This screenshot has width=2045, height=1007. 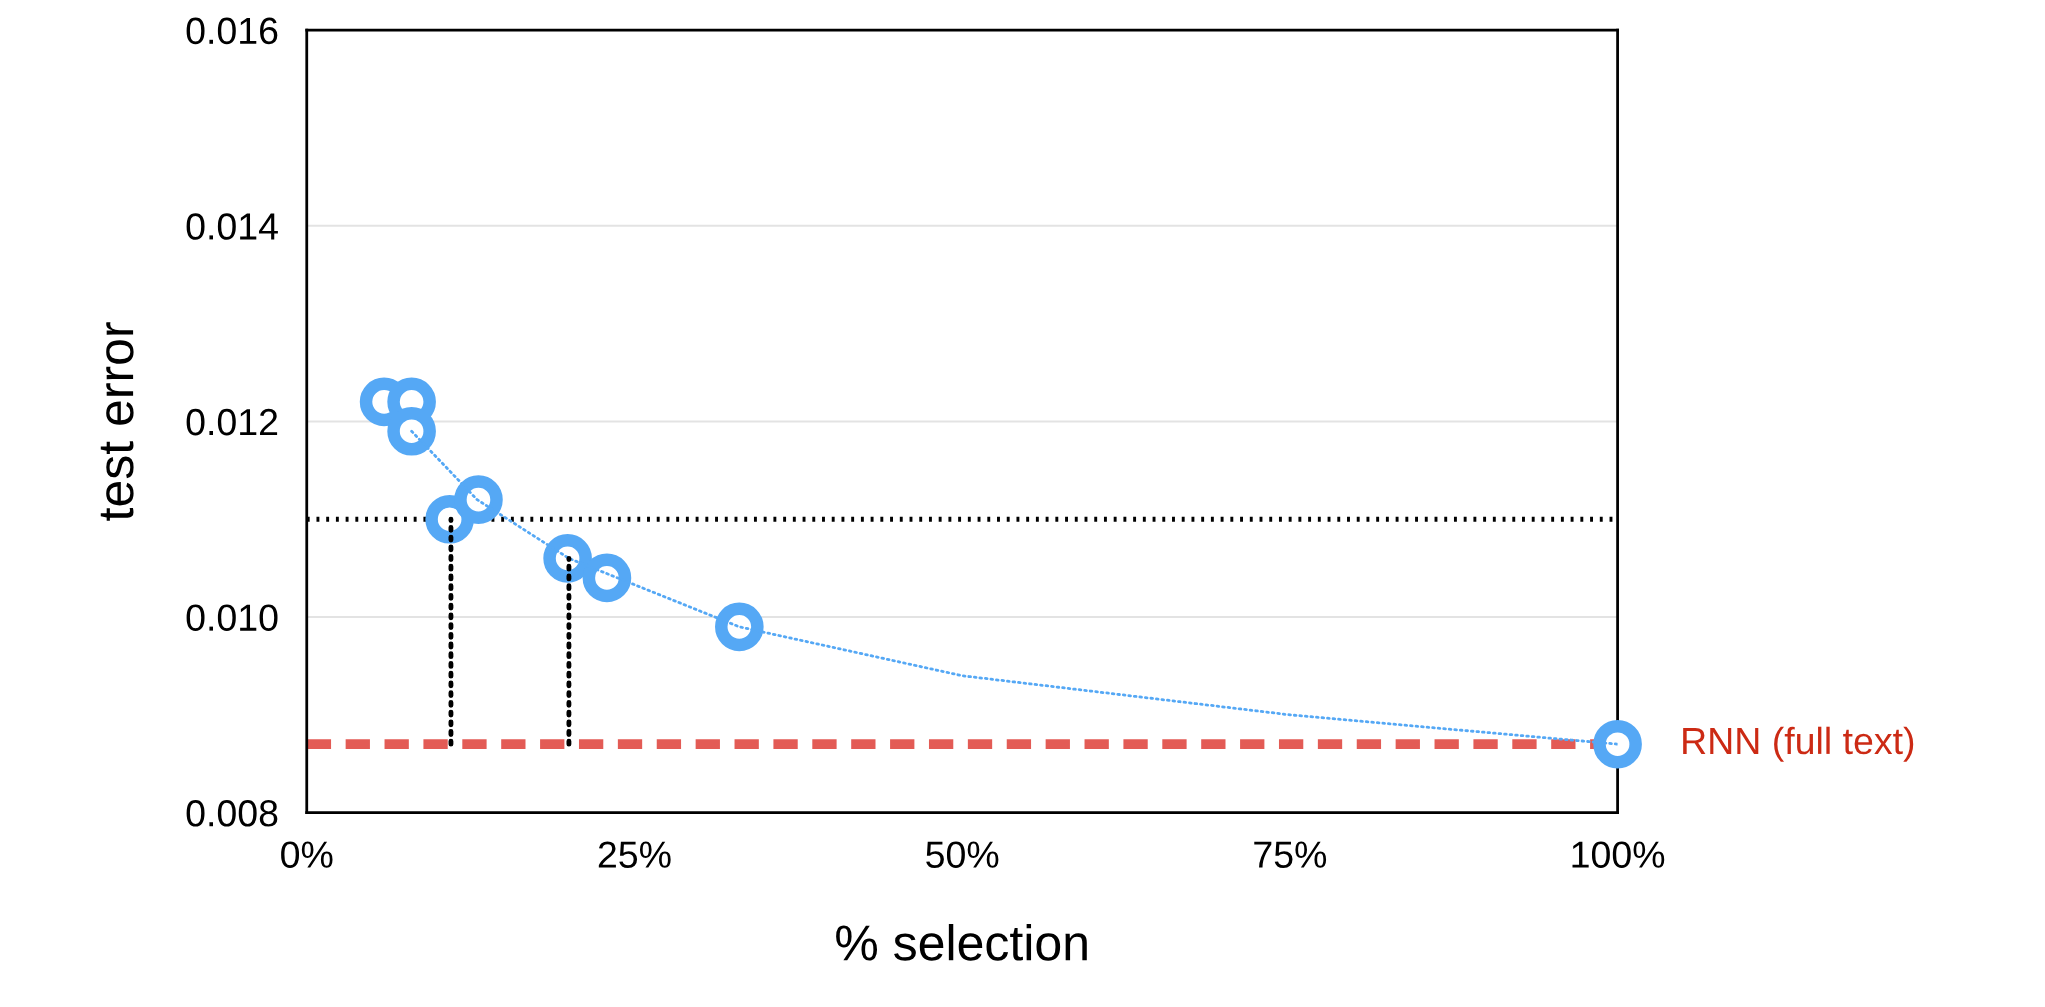 What do you see at coordinates (1798, 744) in the screenshot?
I see `ref-line-label: RNN (full text)` at bounding box center [1798, 744].